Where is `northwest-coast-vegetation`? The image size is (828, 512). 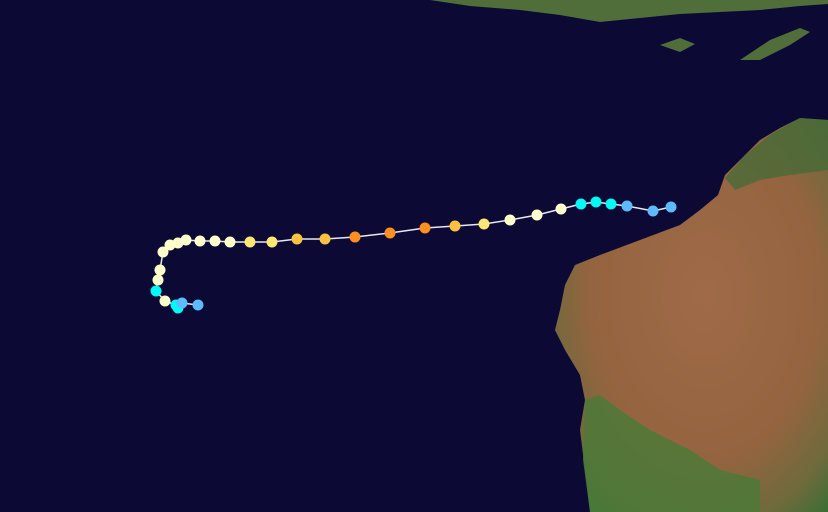 northwest-coast-vegetation is located at coordinates (776, 154).